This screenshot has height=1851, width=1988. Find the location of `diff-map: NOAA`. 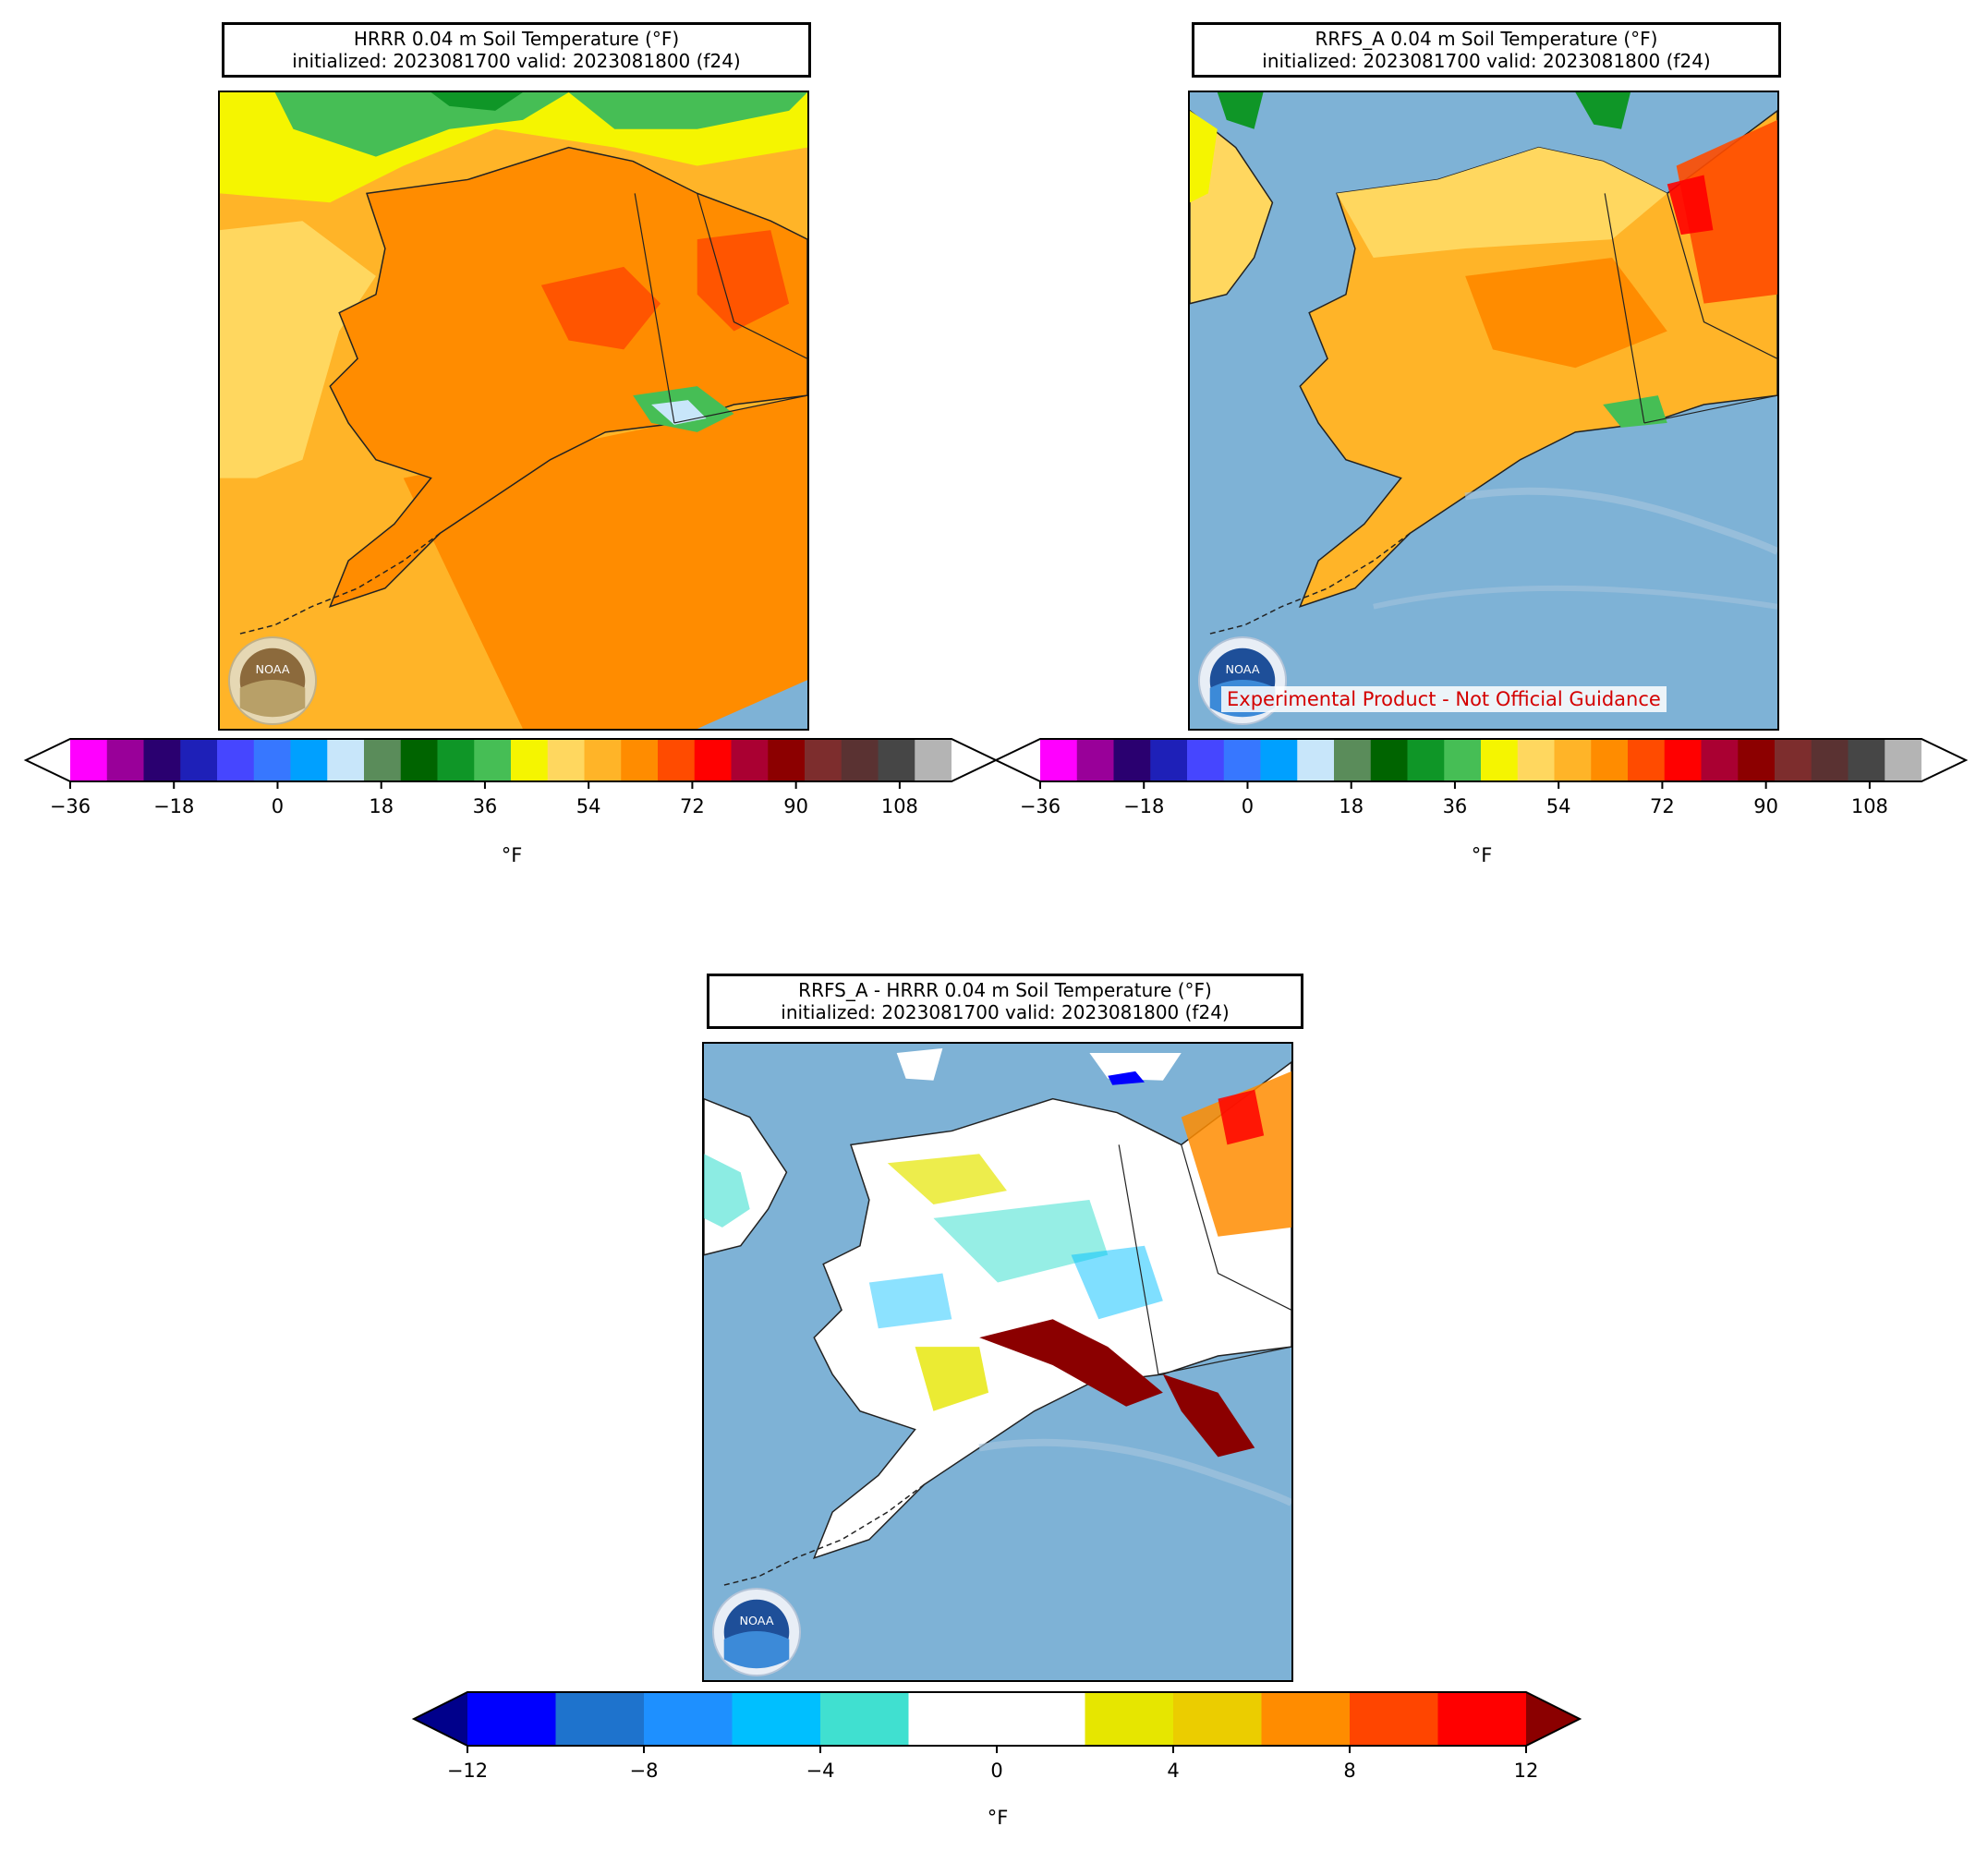

diff-map: NOAA is located at coordinates (997, 1362).